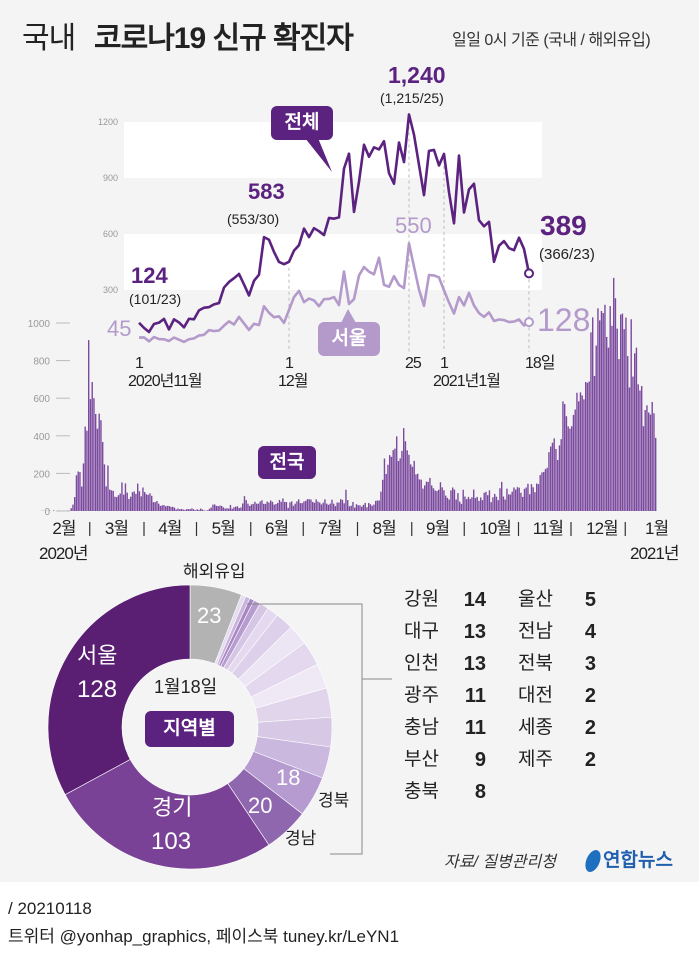  Describe the element at coordinates (223, 528) in the screenshot. I see `month-label: 5월` at that location.